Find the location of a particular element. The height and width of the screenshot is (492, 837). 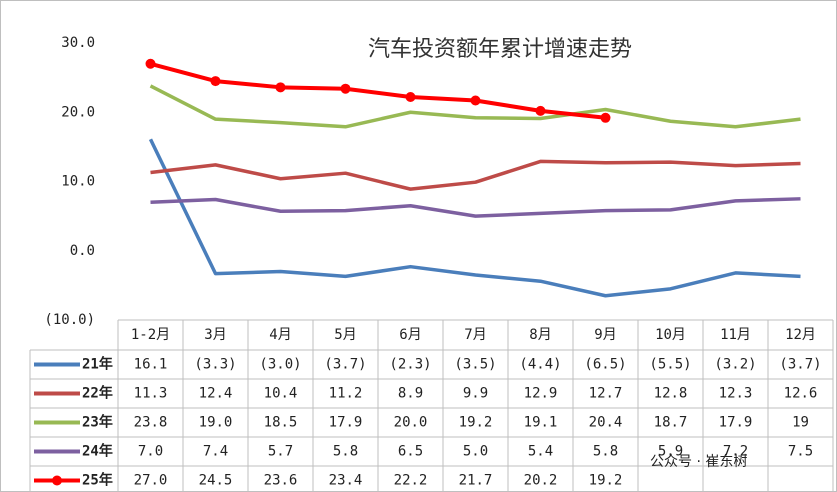

y-tick-label: 10.0 is located at coordinates (78, 182).